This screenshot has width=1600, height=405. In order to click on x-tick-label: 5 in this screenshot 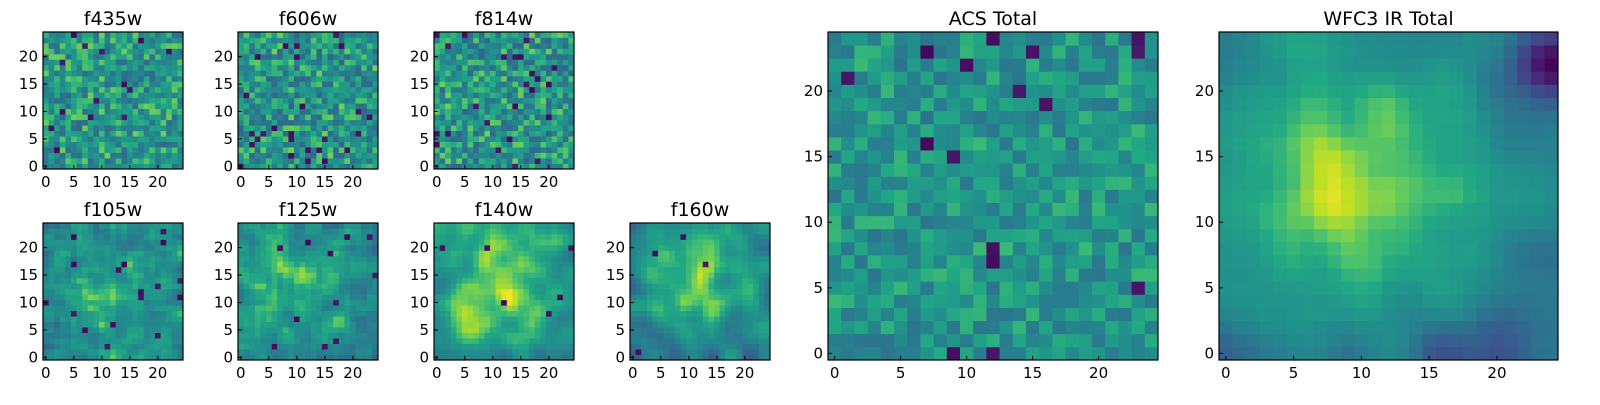, I will do `click(74, 182)`.